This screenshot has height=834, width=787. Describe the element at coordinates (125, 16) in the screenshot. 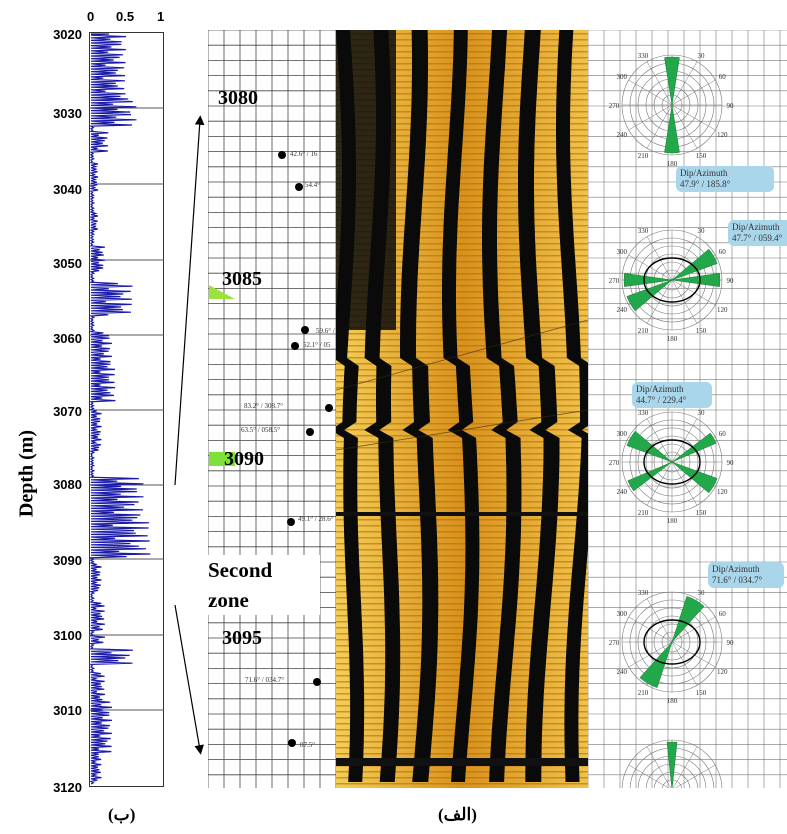

I see `x-tick-0.5: 0.5` at that location.